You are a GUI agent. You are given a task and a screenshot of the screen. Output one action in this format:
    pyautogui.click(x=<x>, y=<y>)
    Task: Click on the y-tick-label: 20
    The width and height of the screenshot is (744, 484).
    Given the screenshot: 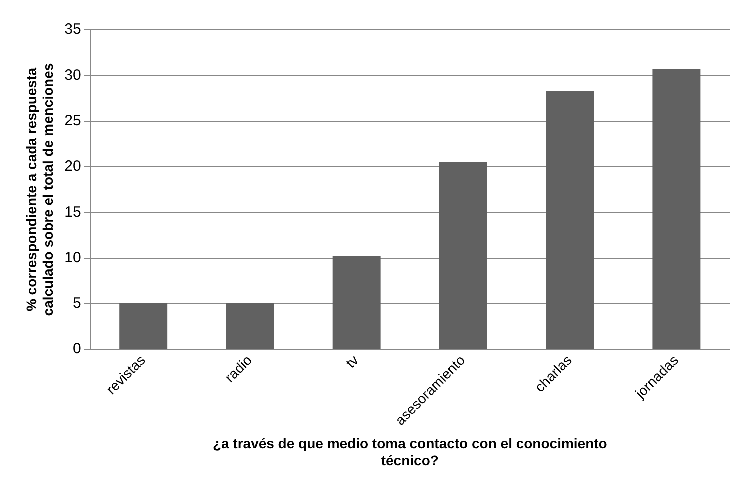 What is the action you would take?
    pyautogui.click(x=73, y=167)
    